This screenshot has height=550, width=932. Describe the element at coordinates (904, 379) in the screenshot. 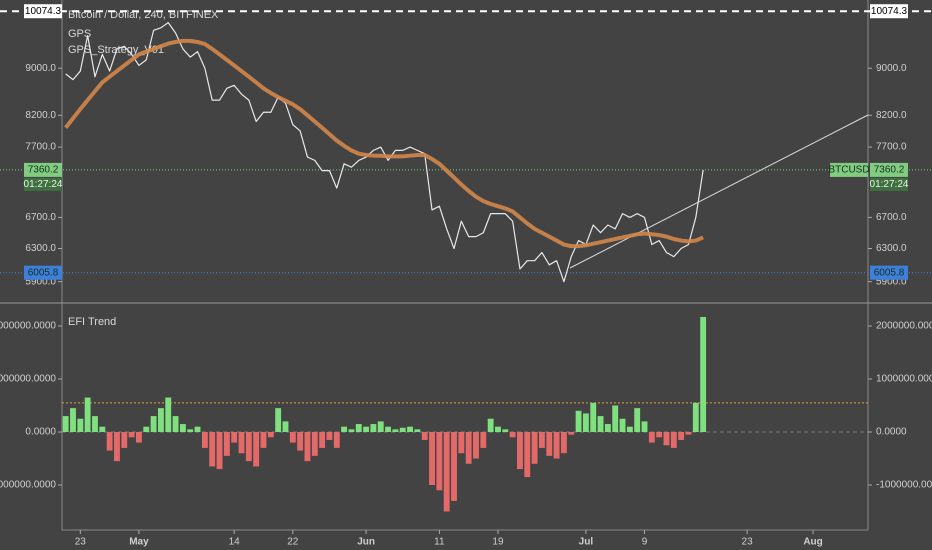

I see `y-tick-label: 1000000.0000` at that location.